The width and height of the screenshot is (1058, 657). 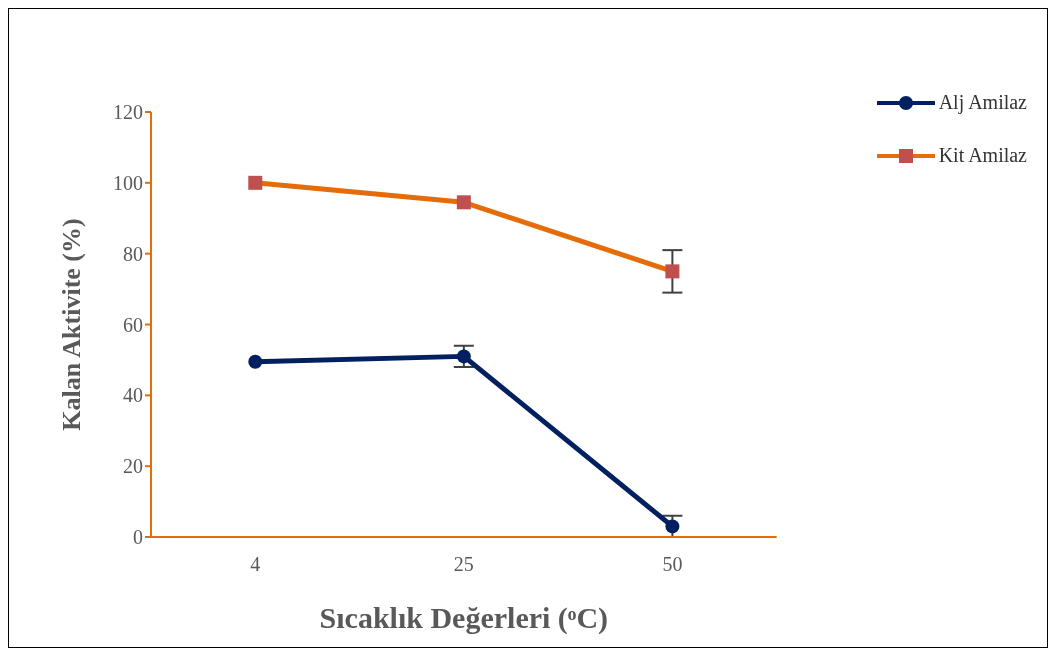 I want to click on y-tick-label: 100, so click(x=128, y=182).